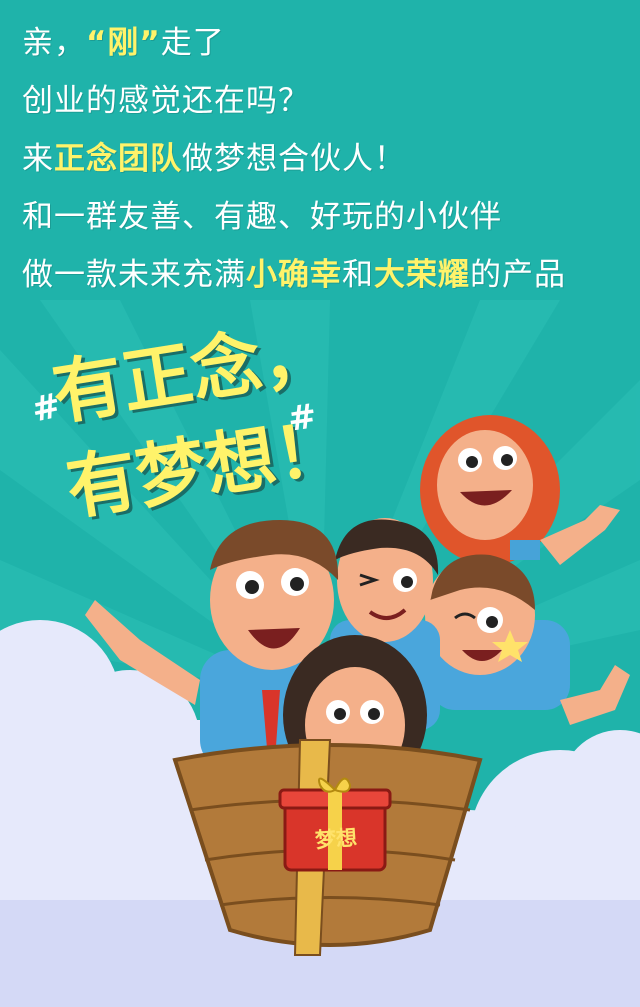  I want to click on intro-line-2: 创业的感觉还在吗？, so click(166, 101).